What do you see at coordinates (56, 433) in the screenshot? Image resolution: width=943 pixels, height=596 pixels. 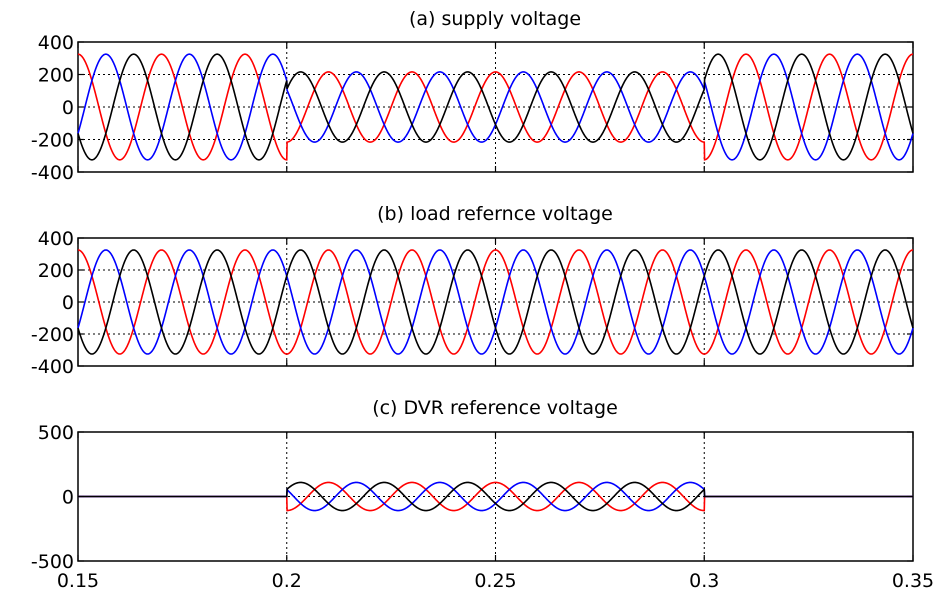 I see `y-tick-label: 500` at bounding box center [56, 433].